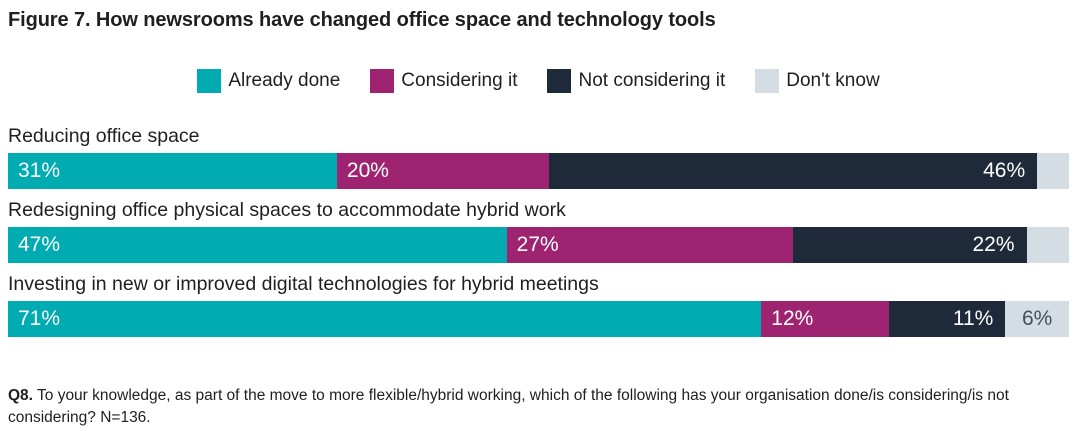 This screenshot has width=1077, height=431. Describe the element at coordinates (39, 318) in the screenshot. I see `segment-value-label: 71%` at that location.